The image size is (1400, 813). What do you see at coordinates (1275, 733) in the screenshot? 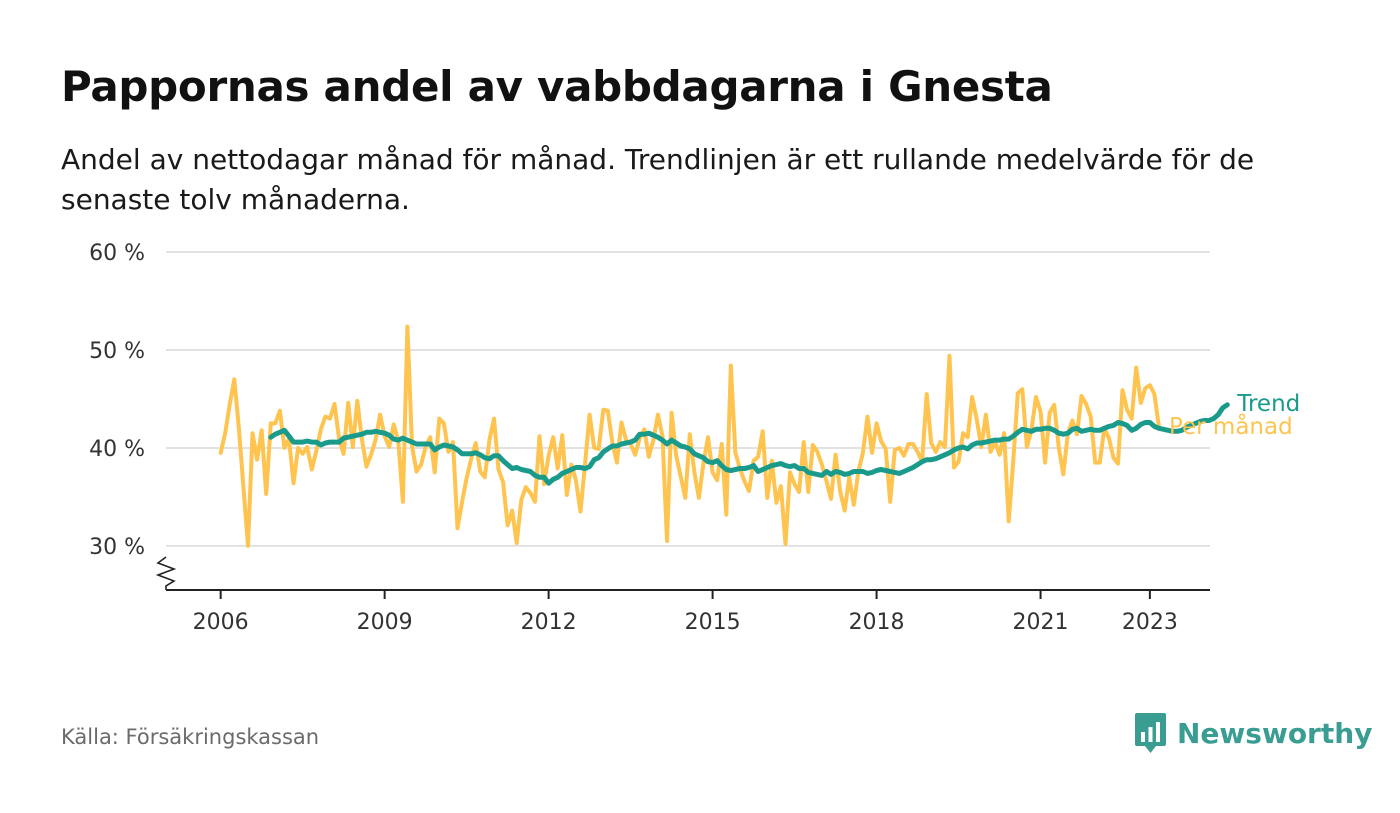
I see `newsworthy-logo-text: Newsworthy` at bounding box center [1275, 733].